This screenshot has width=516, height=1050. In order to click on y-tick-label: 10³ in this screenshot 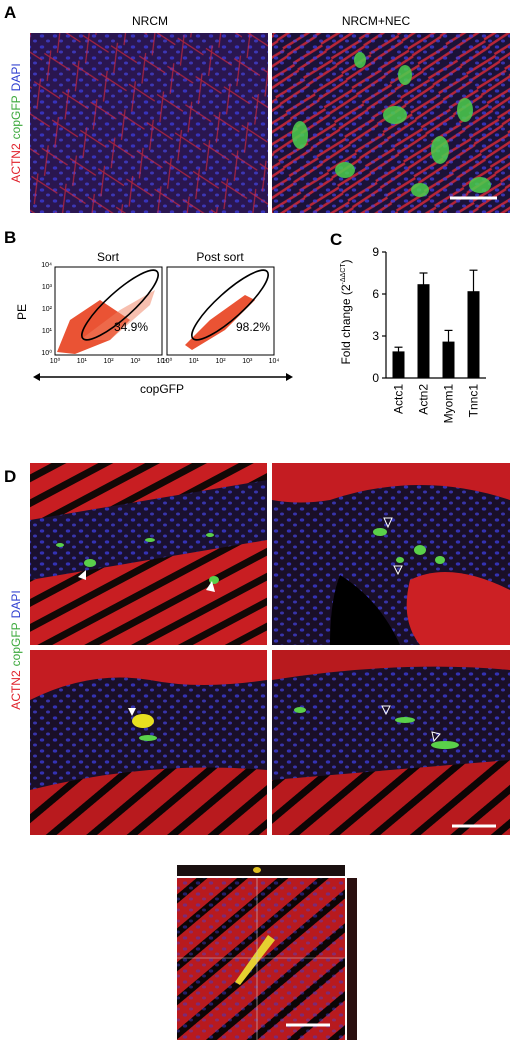, I will do `click(47, 287)`.